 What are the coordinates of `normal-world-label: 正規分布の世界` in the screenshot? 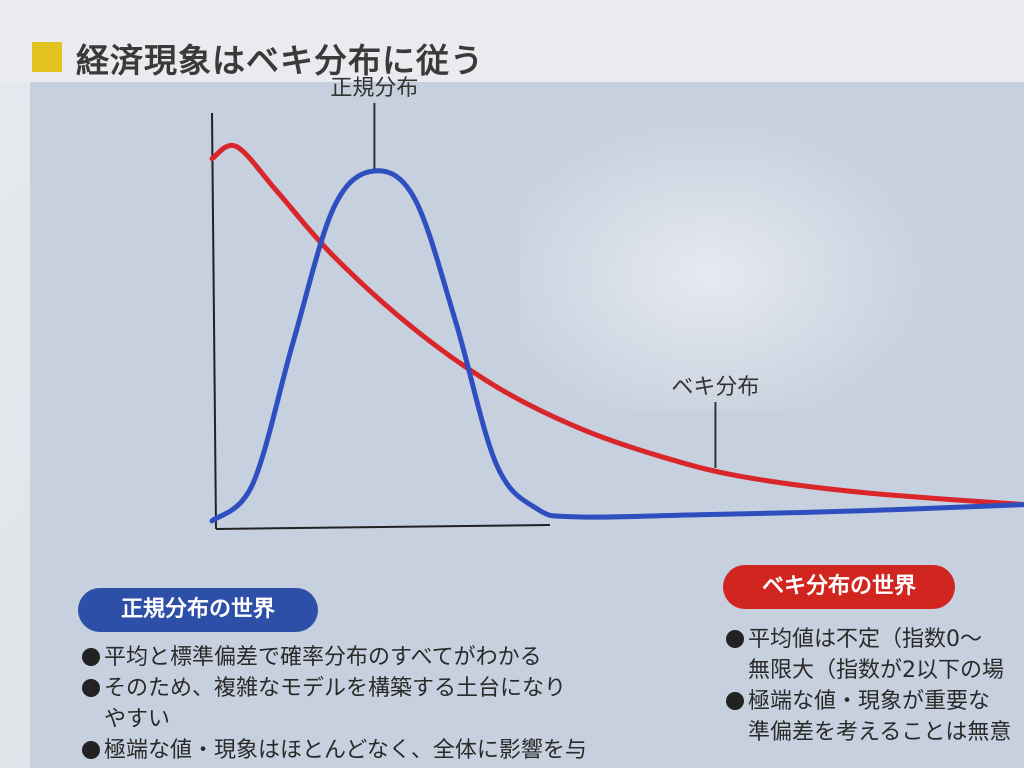 It's located at (198, 610).